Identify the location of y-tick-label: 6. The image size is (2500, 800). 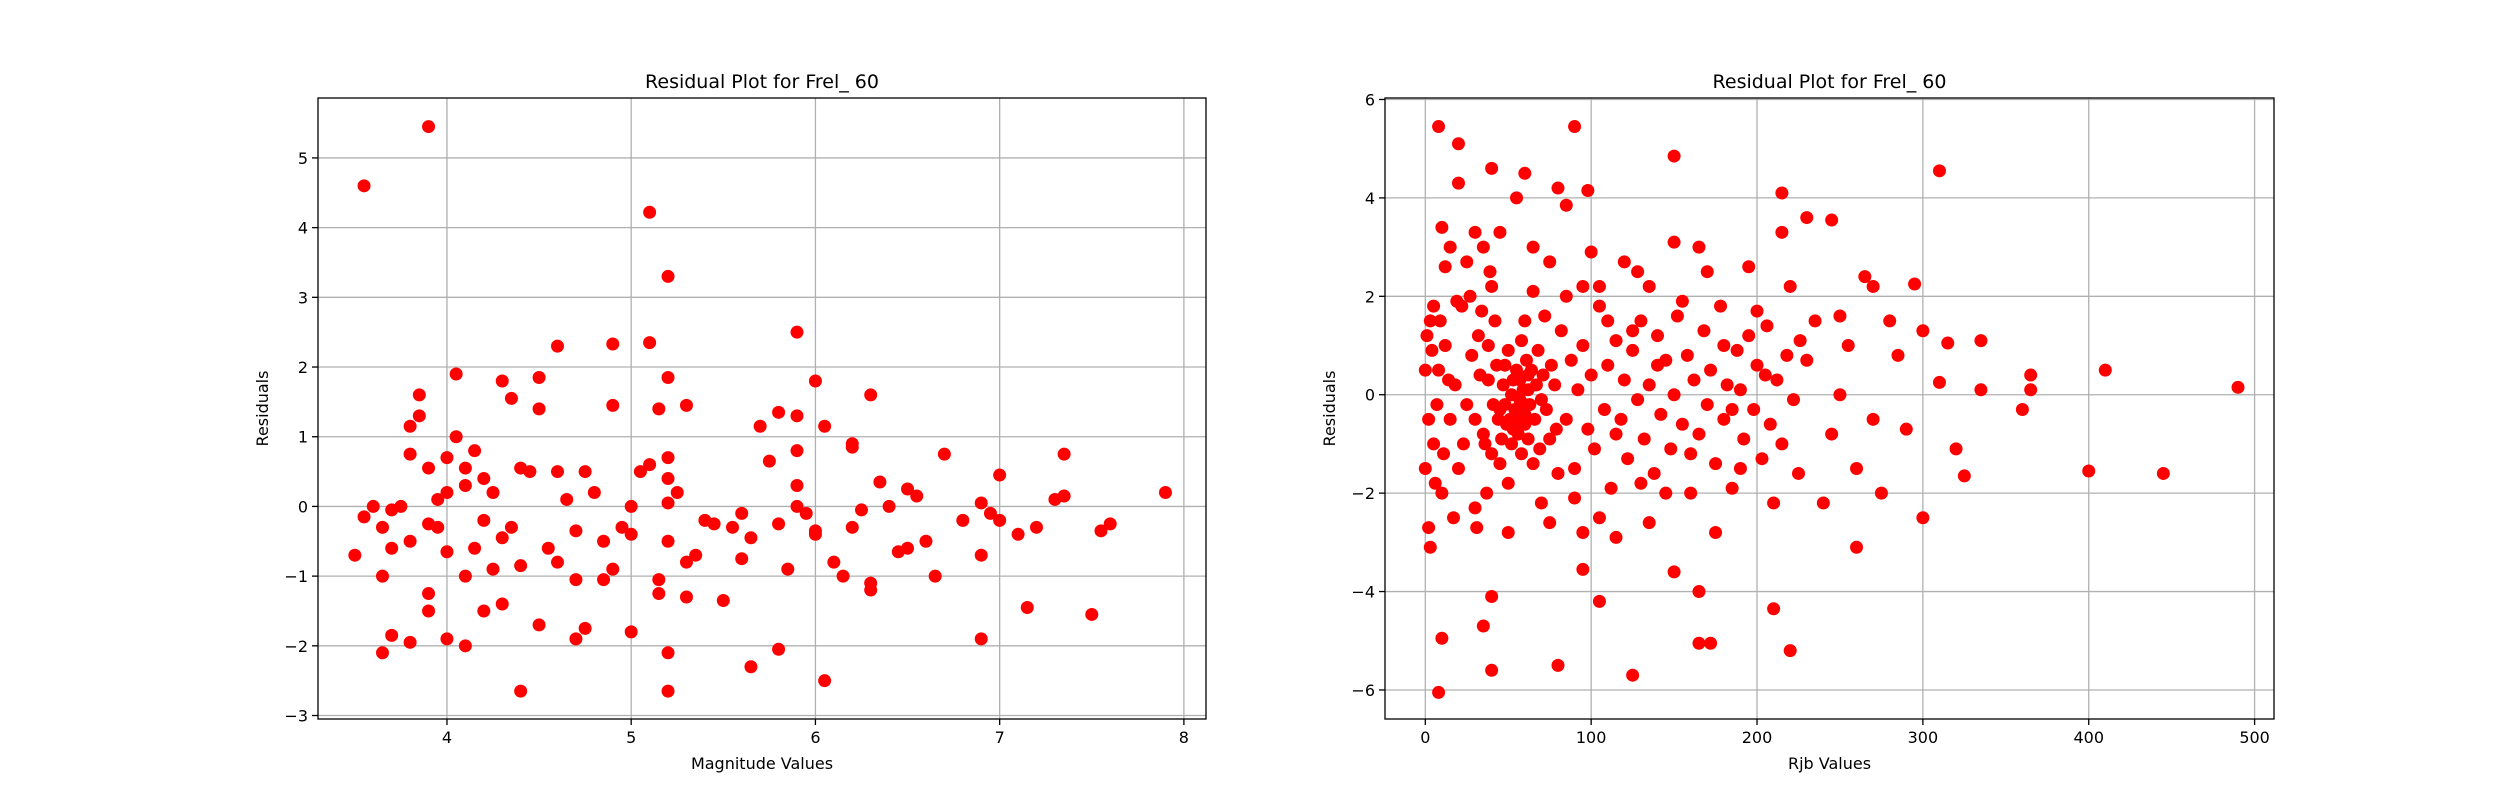
(1370, 99).